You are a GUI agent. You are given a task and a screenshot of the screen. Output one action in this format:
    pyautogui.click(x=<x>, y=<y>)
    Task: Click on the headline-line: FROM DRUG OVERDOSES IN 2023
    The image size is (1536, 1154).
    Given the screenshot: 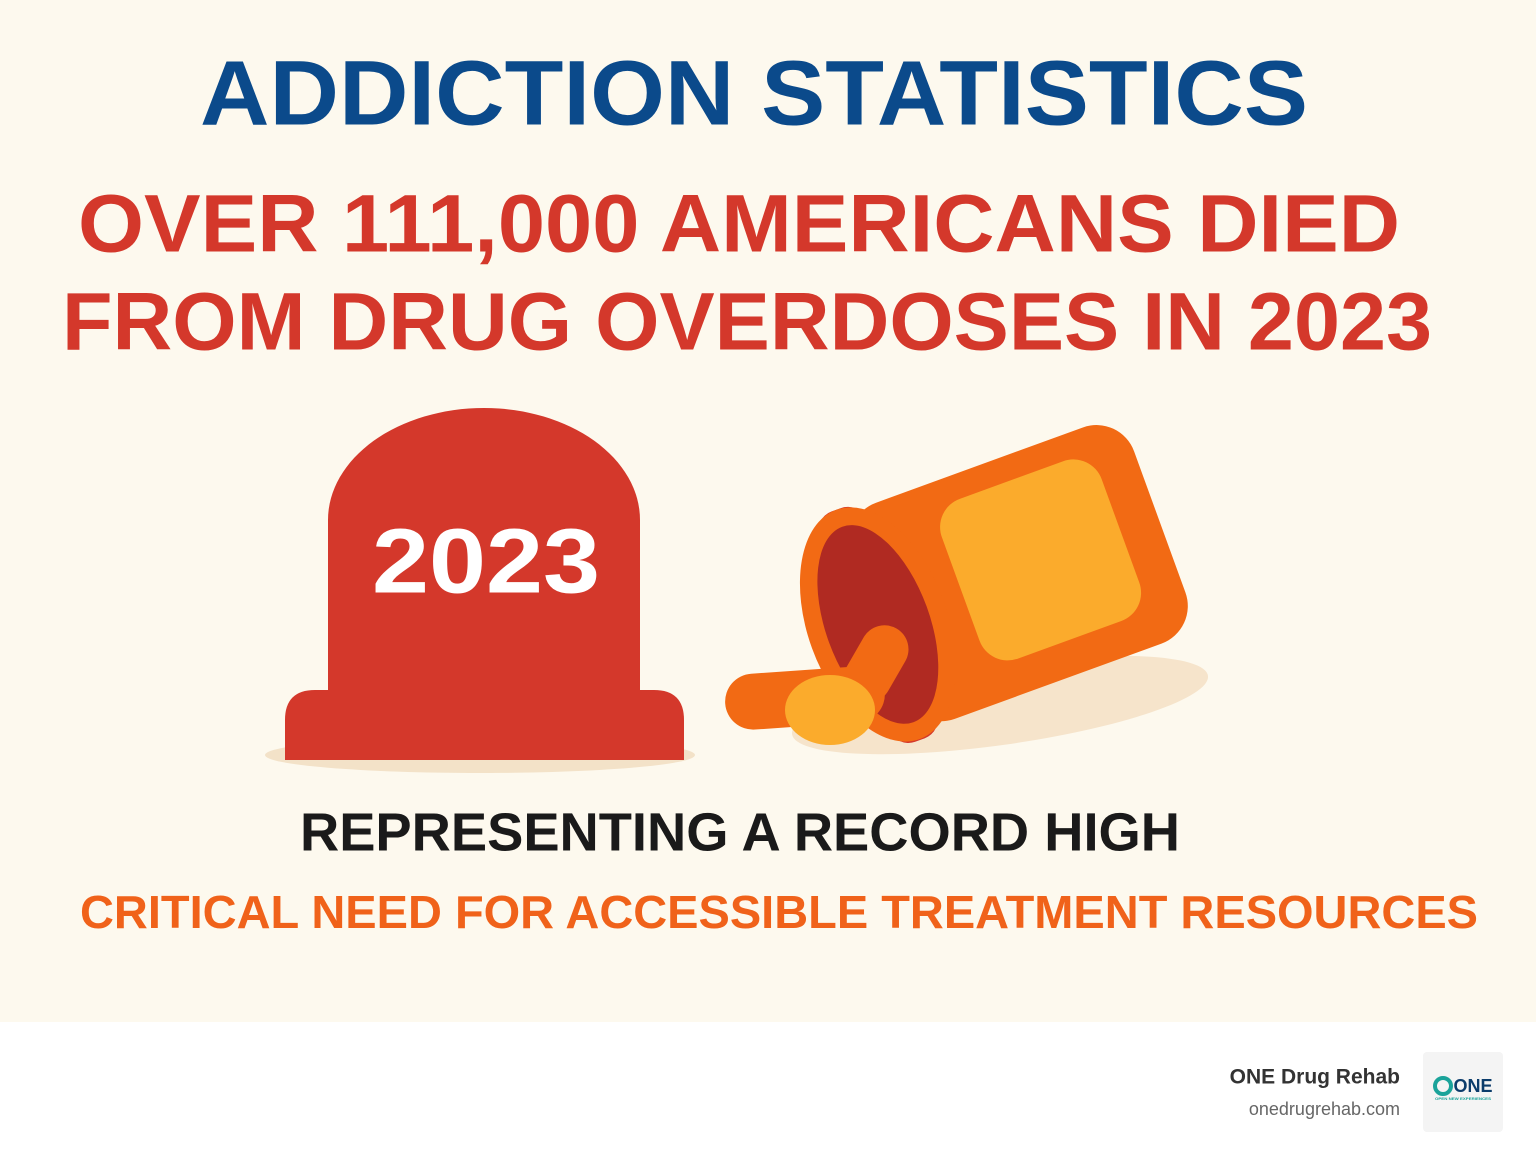 What is the action you would take?
    pyautogui.click(x=747, y=322)
    